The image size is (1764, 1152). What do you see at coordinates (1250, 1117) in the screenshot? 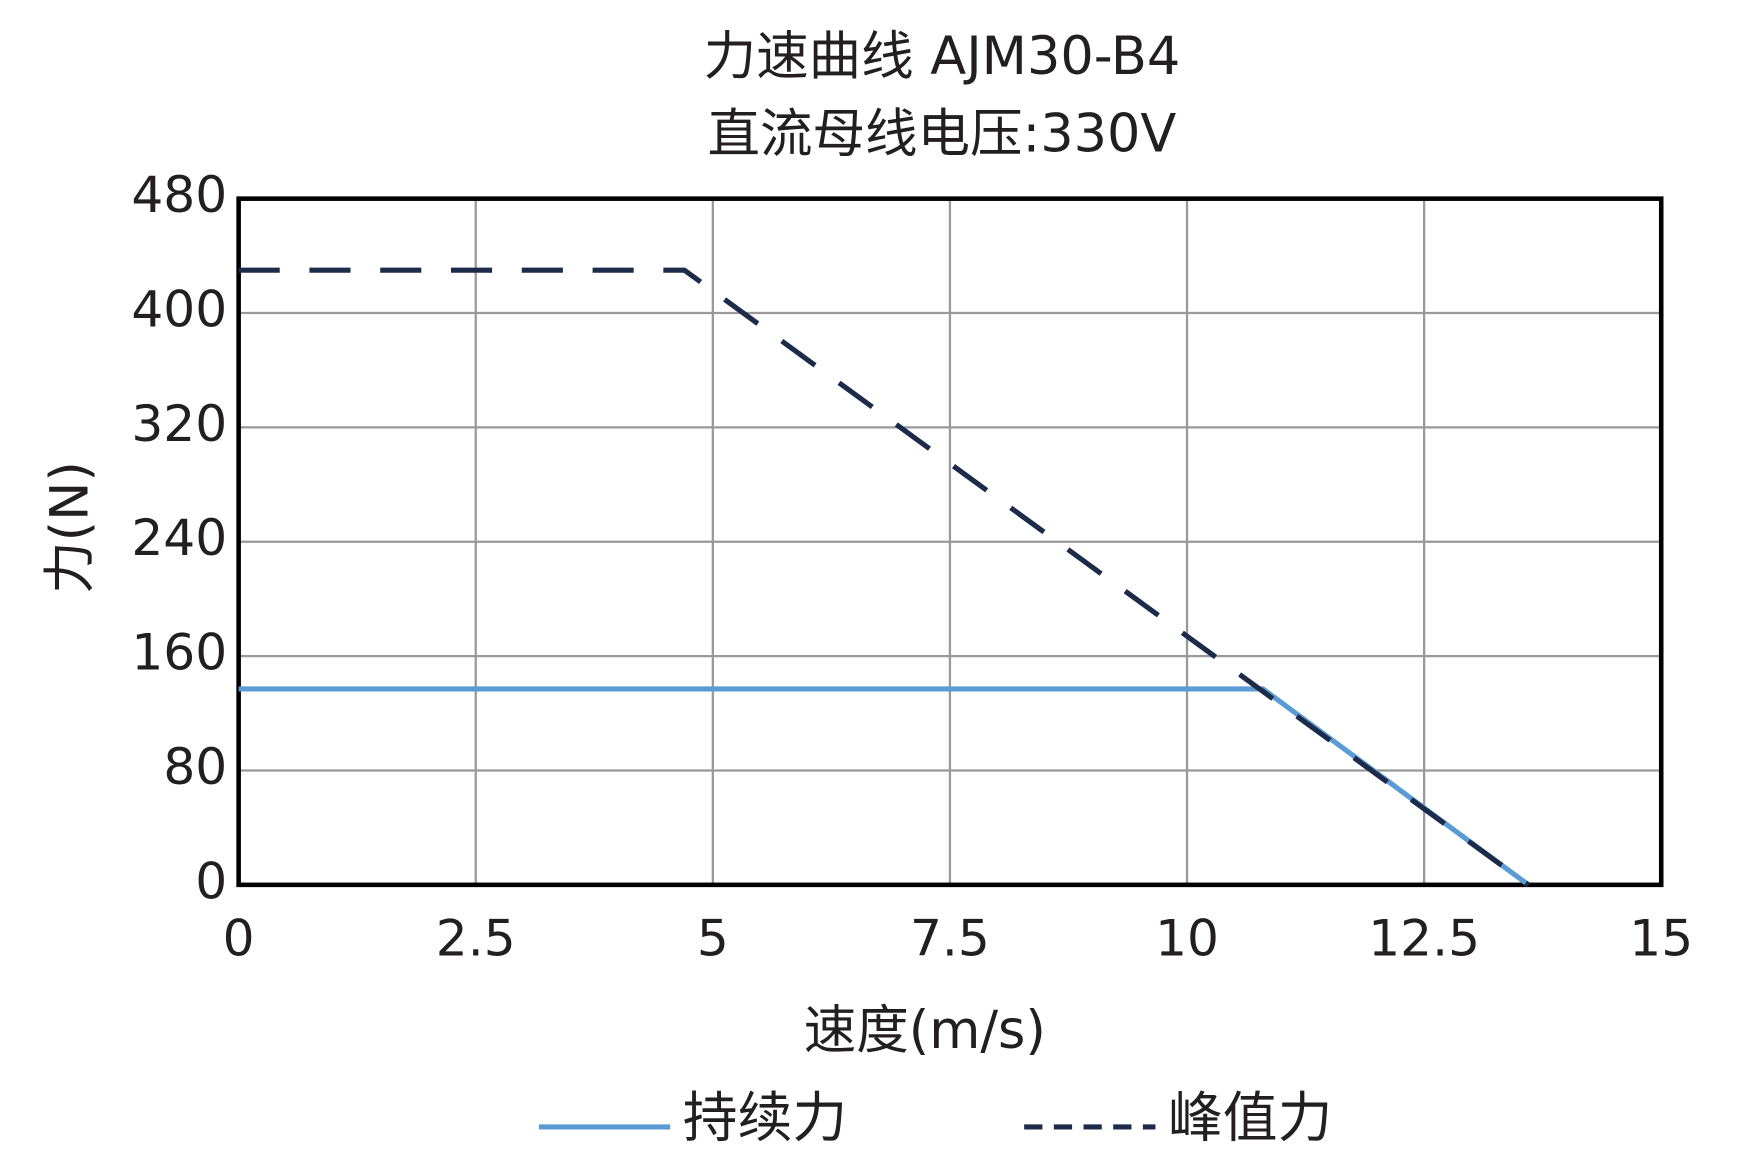
I see `legend-label: 峰值力` at bounding box center [1250, 1117].